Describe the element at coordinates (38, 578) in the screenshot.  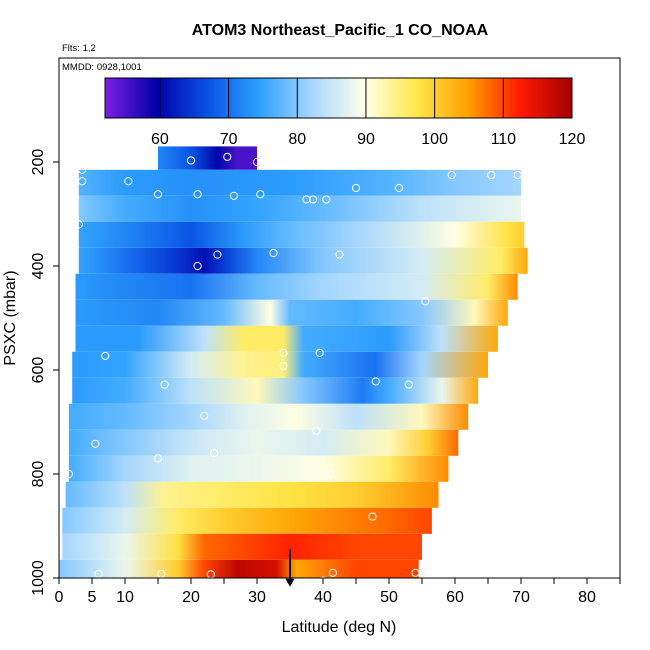
I see `y-tick-label: 1000` at that location.